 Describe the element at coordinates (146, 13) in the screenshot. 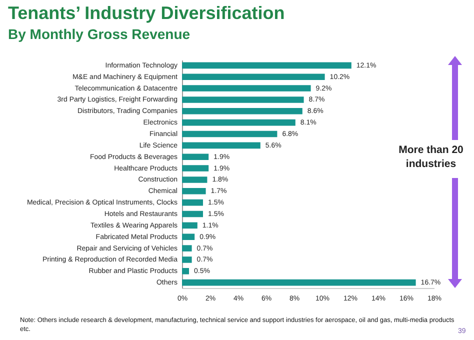

I see `chart-title: Tenants’ Industry Diversification` at that location.